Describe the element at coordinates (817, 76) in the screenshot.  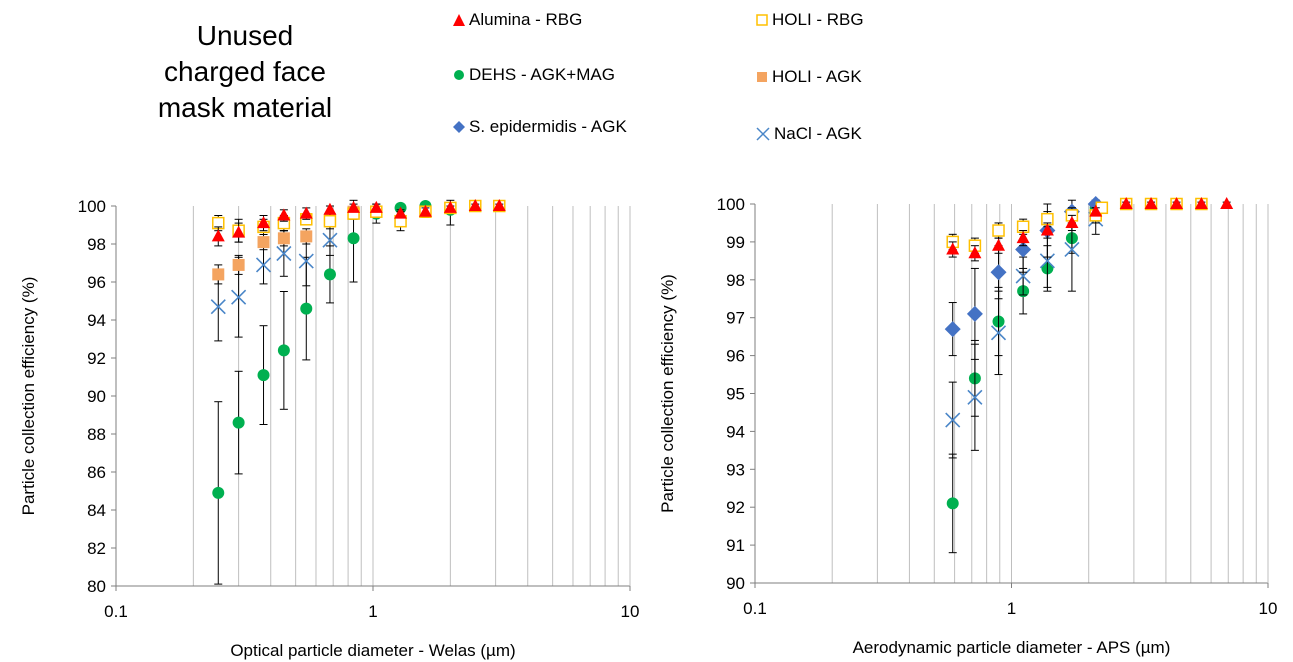
I see `legend-label: HOLI - AGK` at that location.